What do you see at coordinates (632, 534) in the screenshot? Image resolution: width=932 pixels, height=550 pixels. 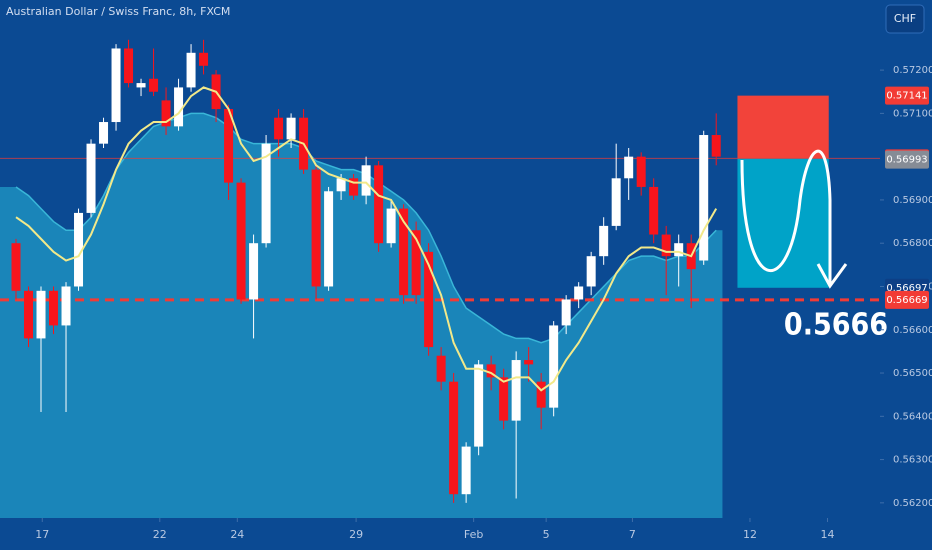 I see `x-tick-label: 7` at bounding box center [632, 534].